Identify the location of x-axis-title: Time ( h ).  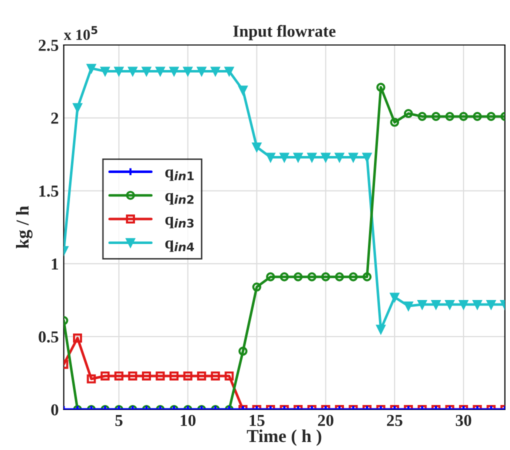
(284, 437).